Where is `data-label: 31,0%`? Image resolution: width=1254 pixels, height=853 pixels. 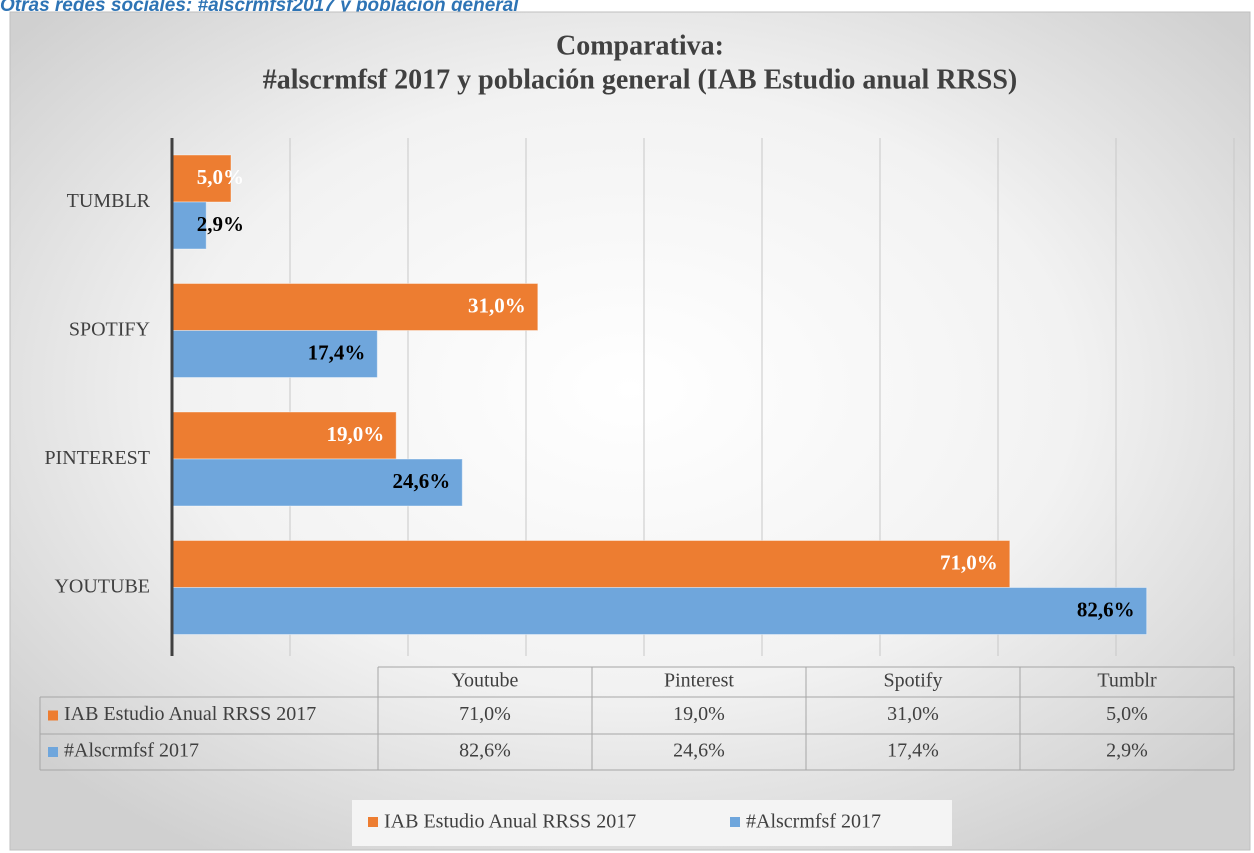
data-label: 31,0% is located at coordinates (497, 305).